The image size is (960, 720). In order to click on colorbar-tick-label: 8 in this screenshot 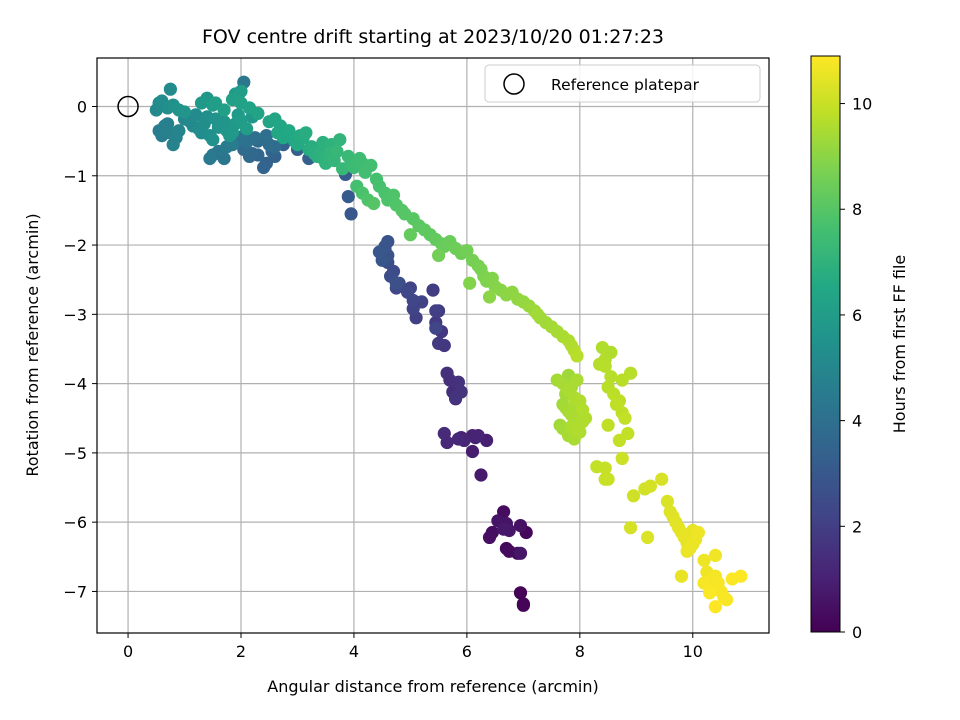, I will do `click(857, 209)`.